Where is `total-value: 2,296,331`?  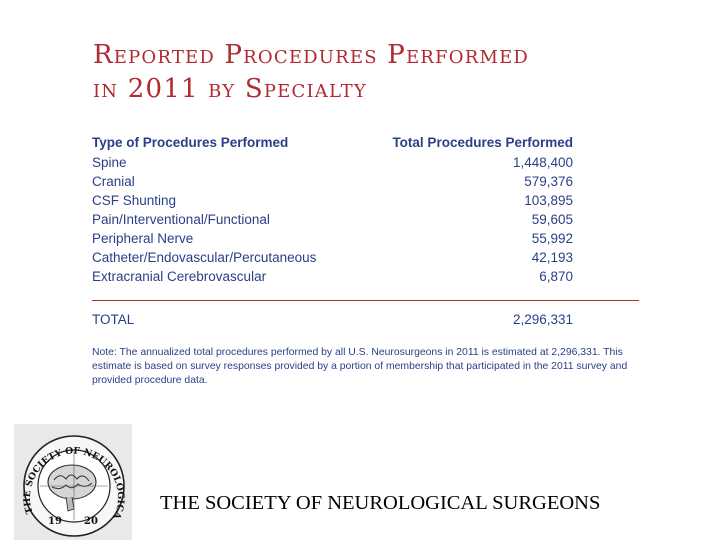
total-value: 2,296,331 is located at coordinates (542, 319).